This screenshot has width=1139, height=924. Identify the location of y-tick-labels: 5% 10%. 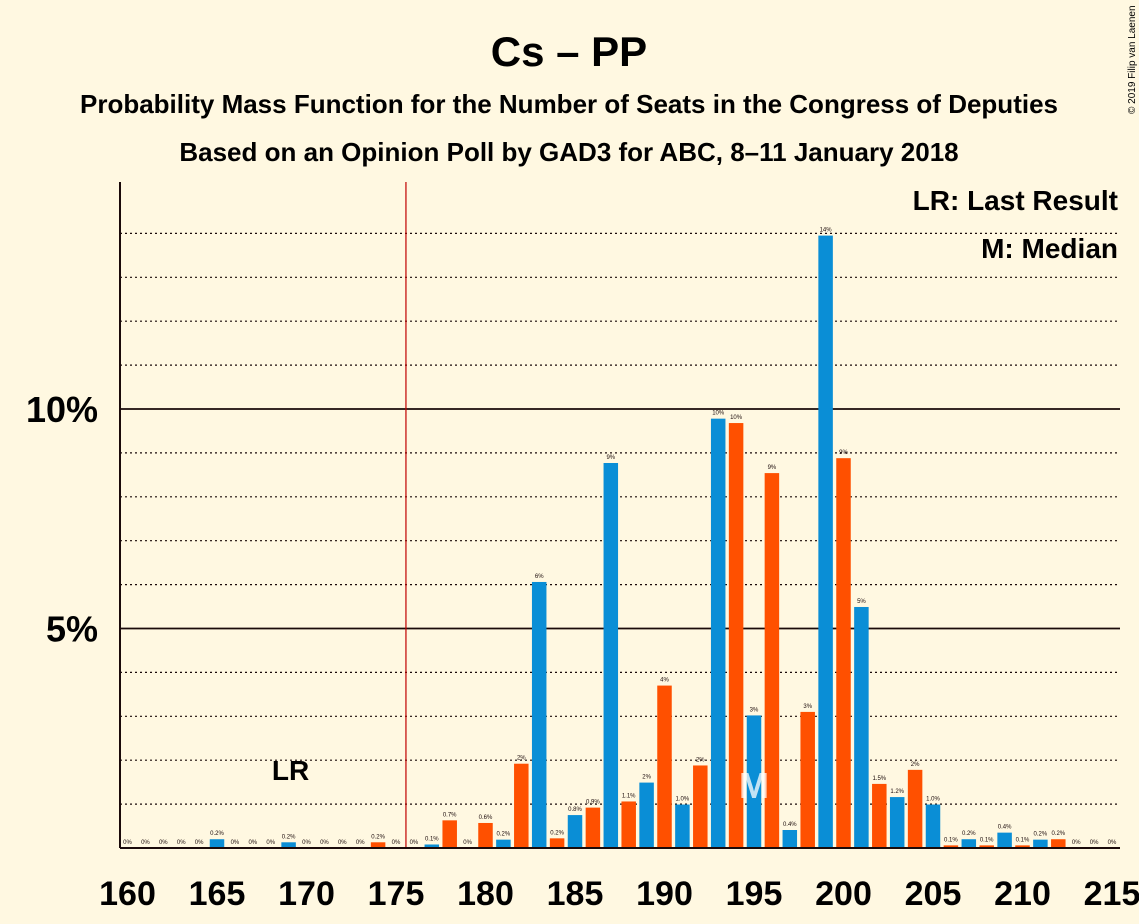
(62, 519).